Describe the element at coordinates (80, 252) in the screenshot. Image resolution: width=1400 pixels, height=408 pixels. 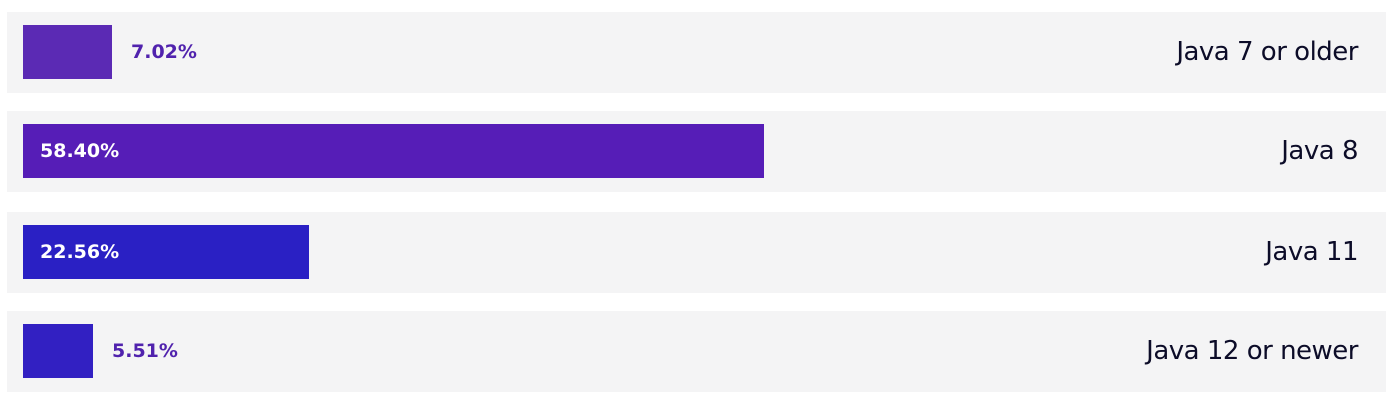
I see `bar-value-label: 22.56%` at that location.